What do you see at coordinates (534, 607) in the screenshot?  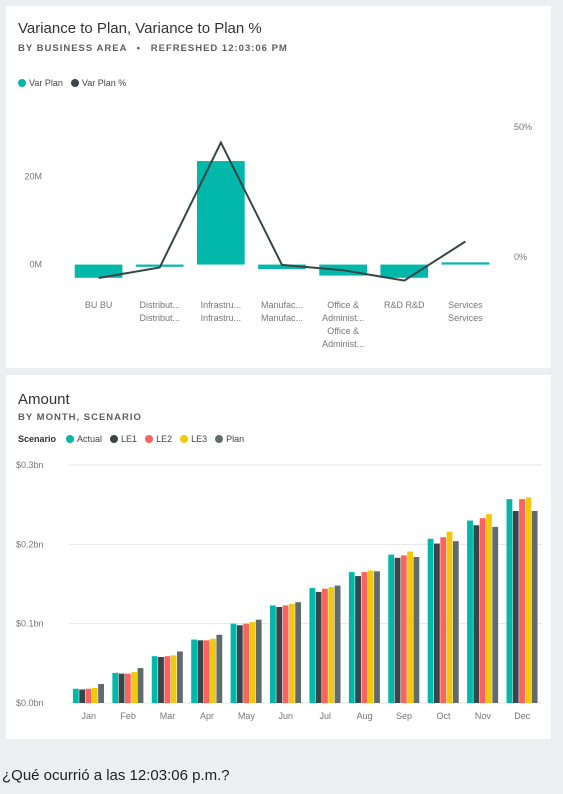 I see `bar-plan-dec` at bounding box center [534, 607].